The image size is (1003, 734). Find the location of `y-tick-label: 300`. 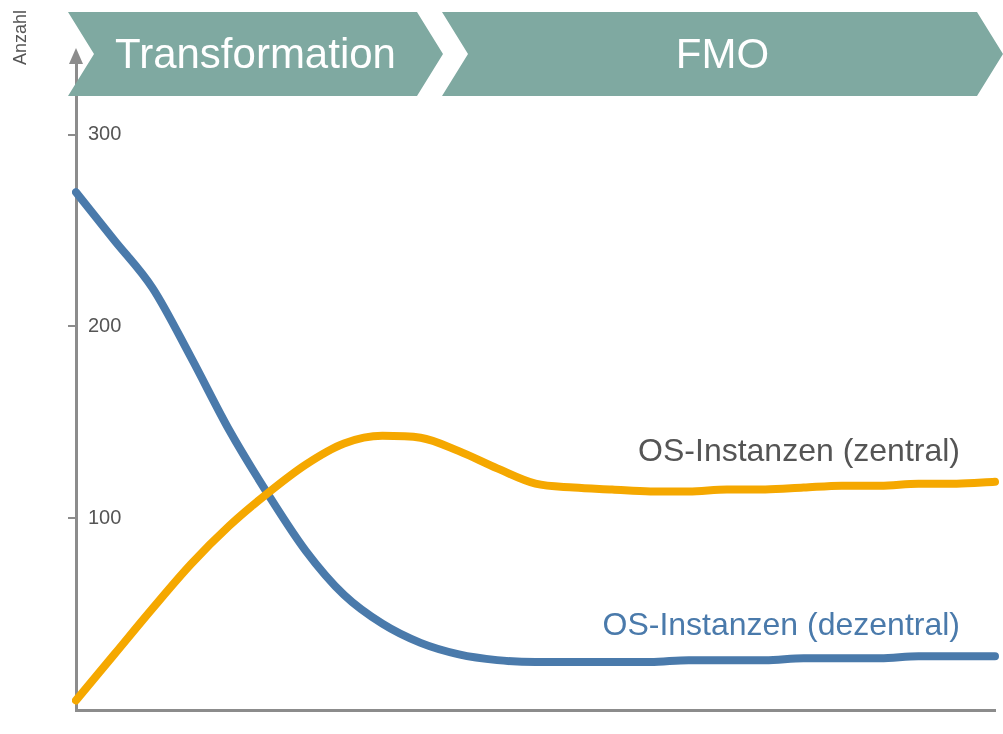

y-tick-label: 300 is located at coordinates (105, 133).